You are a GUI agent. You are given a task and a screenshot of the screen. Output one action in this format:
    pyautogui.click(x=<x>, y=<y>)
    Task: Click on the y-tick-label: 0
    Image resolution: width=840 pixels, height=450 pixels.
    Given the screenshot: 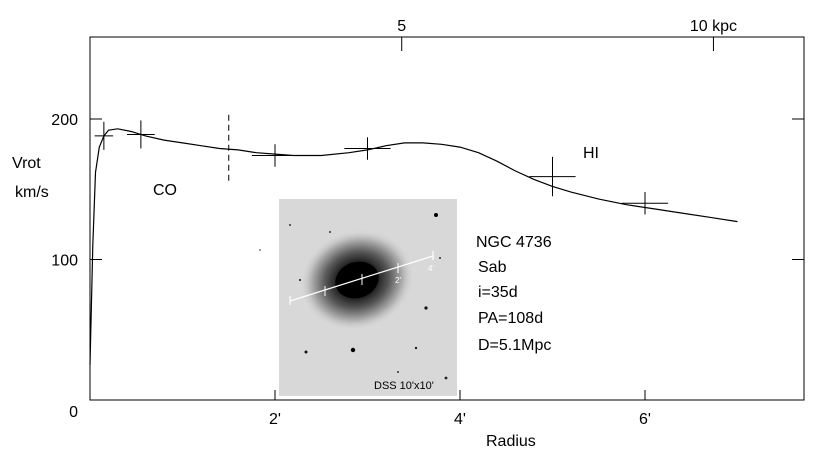 What is the action you would take?
    pyautogui.click(x=73, y=412)
    